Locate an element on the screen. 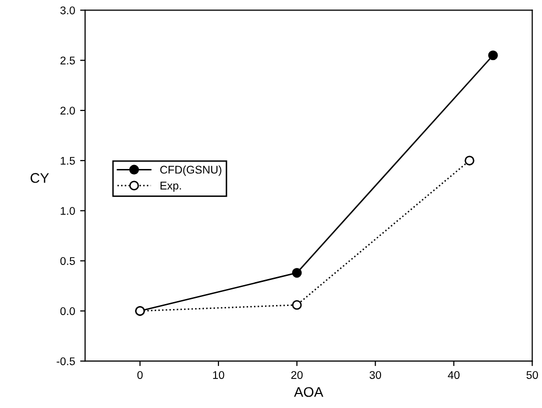 This screenshot has width=542, height=408. y-tick-label: 2.5 is located at coordinates (67, 60).